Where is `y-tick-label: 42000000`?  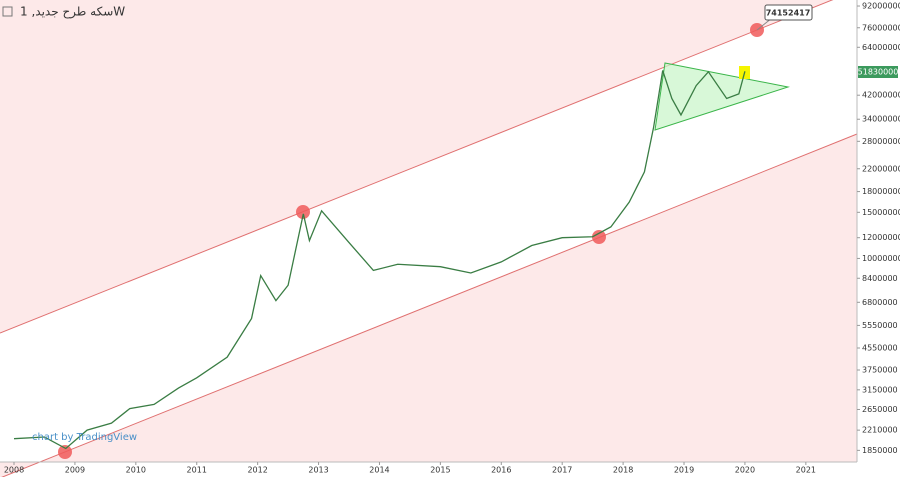
y-tick-label: 42000000 is located at coordinates (881, 95).